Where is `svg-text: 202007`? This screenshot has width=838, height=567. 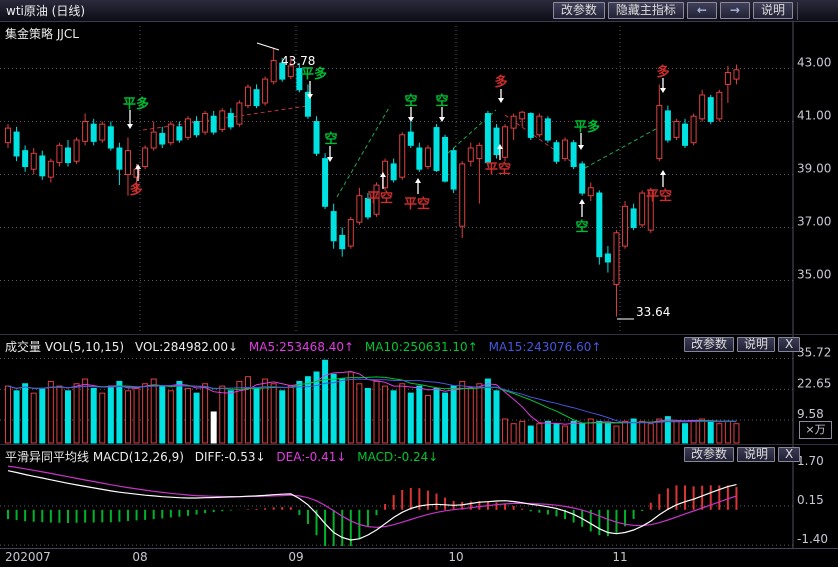 svg-text: 202007 is located at coordinates (28, 557).